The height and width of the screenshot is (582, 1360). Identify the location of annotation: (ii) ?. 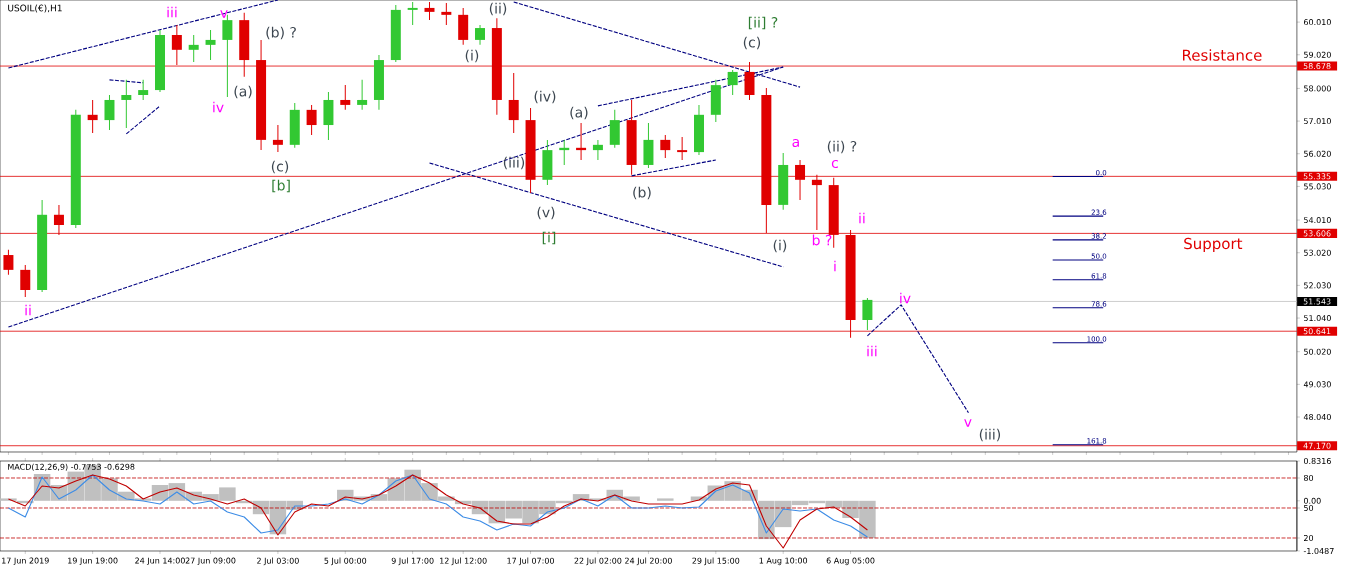
(842, 147).